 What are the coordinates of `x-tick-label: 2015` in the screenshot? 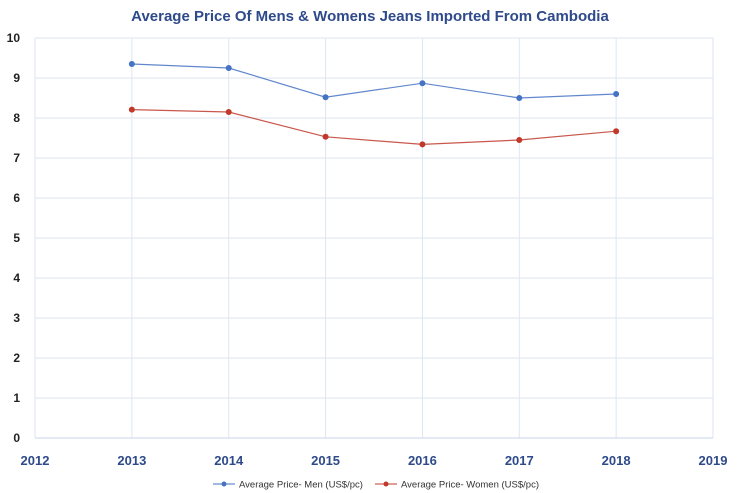 It's located at (325, 460).